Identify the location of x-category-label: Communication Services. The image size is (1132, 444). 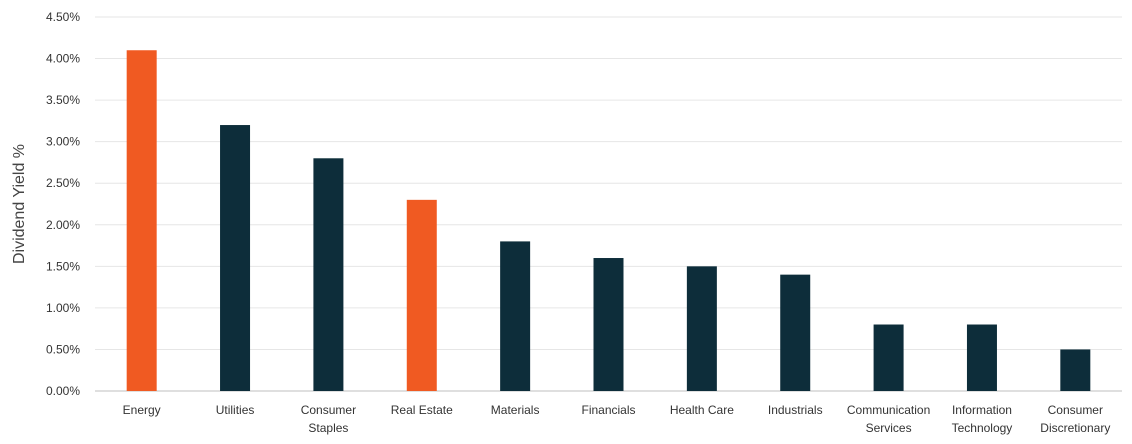
(888, 419).